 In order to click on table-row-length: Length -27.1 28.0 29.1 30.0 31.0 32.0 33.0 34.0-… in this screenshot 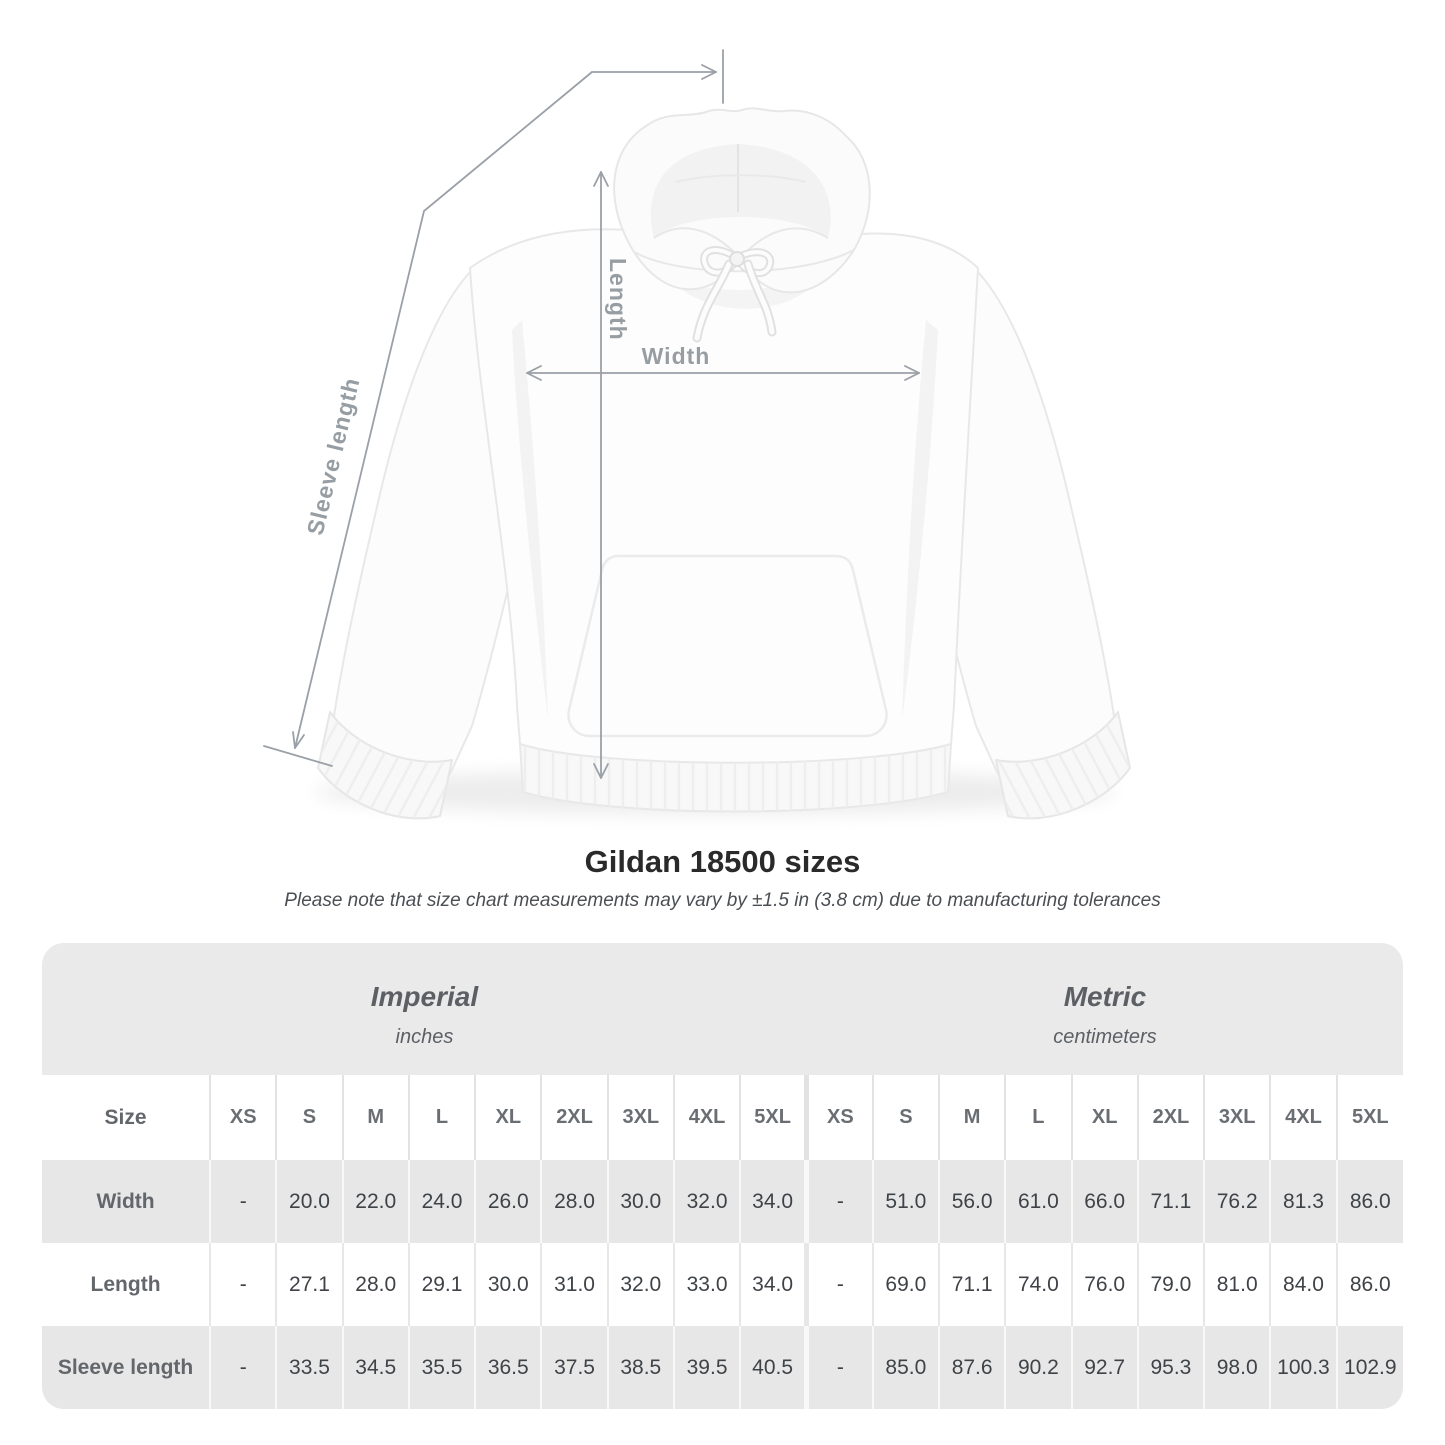, I will do `click(722, 1284)`.